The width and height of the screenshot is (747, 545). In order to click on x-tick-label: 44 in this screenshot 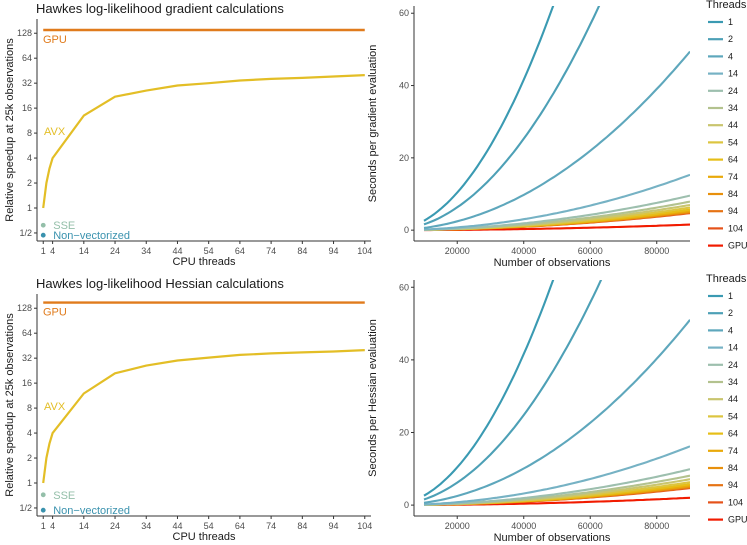, I will do `click(177, 526)`.